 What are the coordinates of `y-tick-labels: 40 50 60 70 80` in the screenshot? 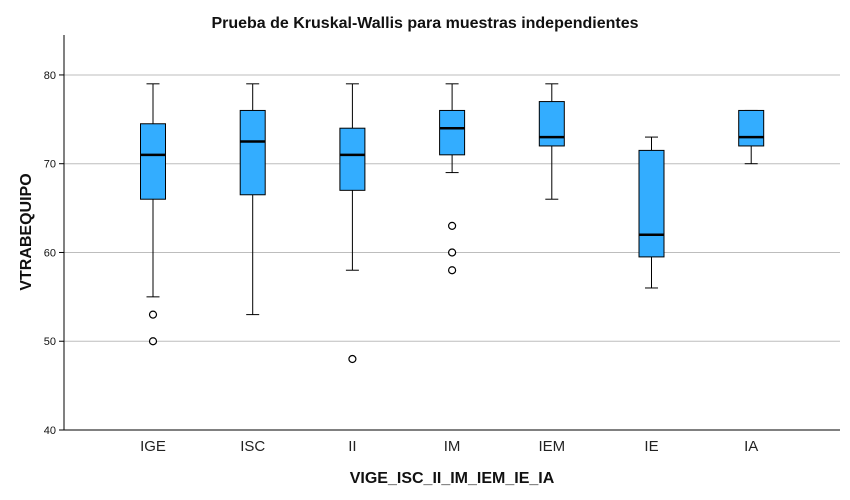 It's located at (54, 253).